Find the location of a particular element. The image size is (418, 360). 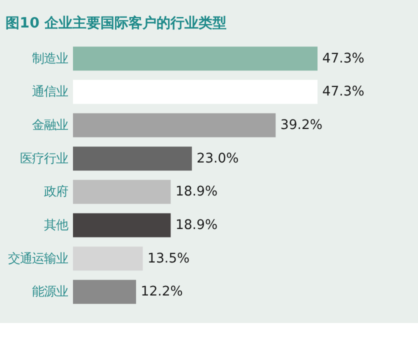

y-tick-label: 交通运输业 is located at coordinates (38, 258).